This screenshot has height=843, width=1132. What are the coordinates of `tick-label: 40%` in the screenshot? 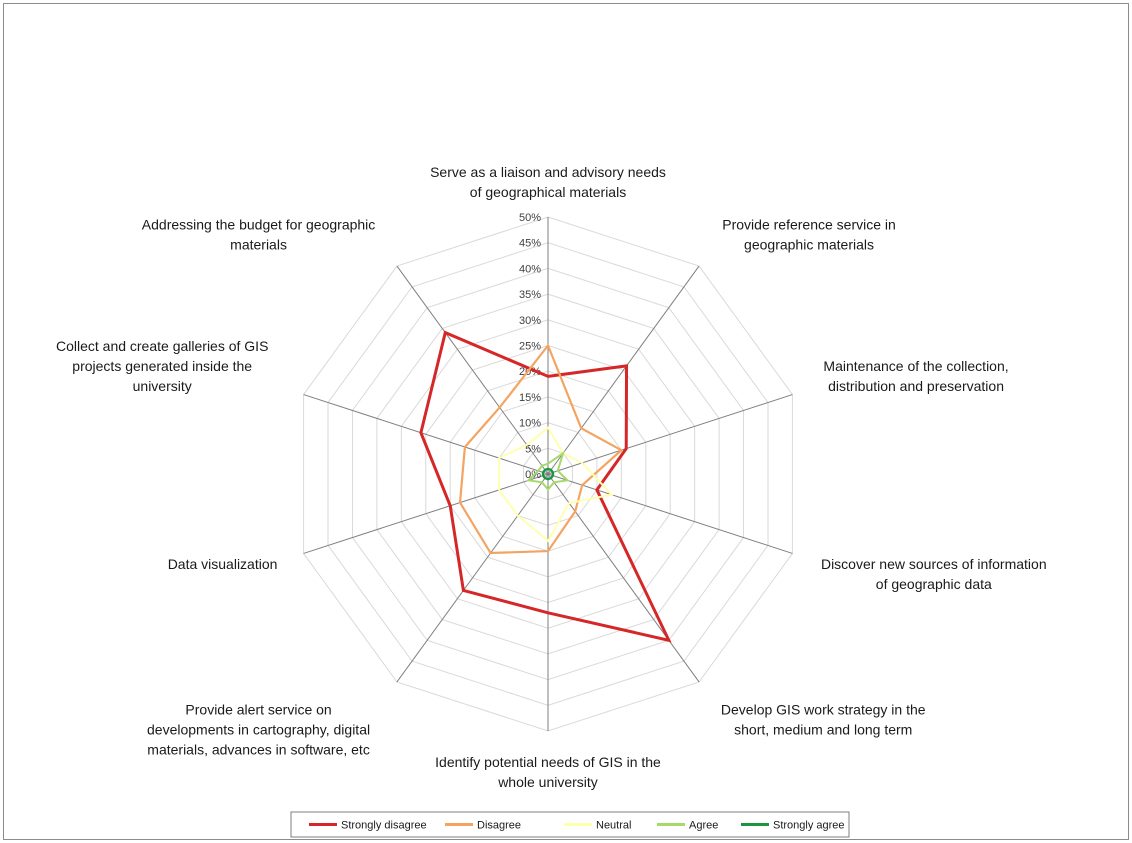 It's located at (530, 269).